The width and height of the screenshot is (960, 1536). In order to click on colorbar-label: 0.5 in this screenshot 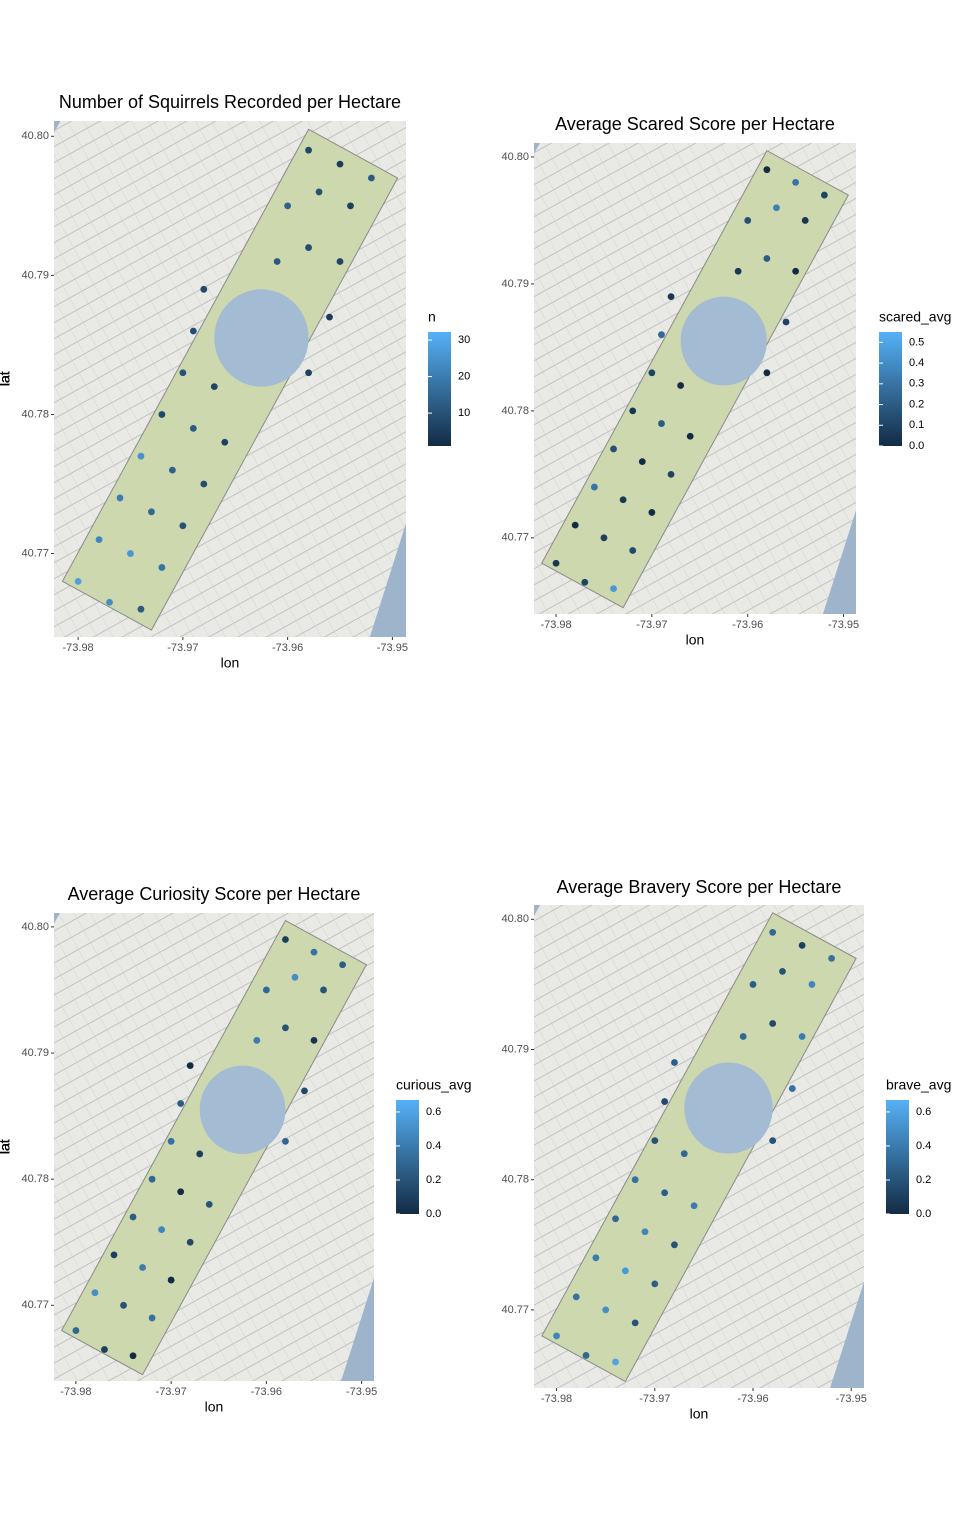, I will do `click(916, 342)`.